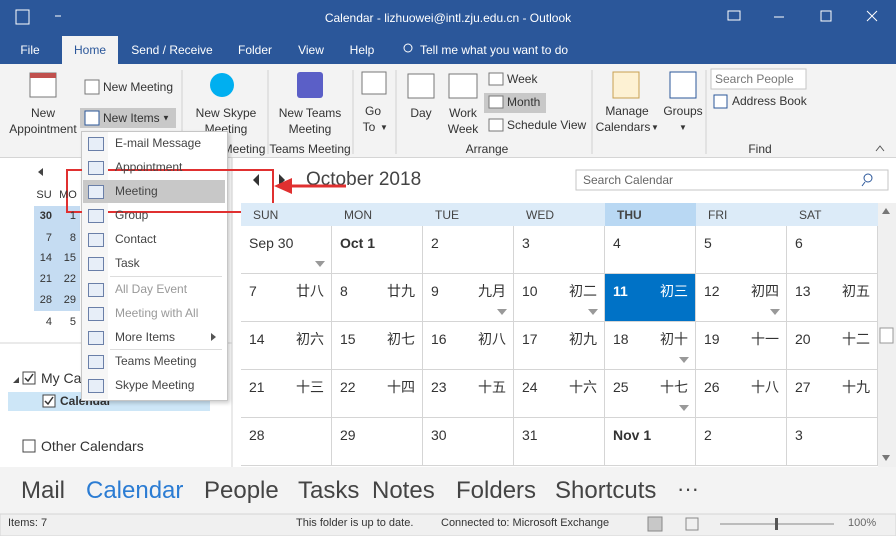  I want to click on mini-day: 15, so click(69, 258).